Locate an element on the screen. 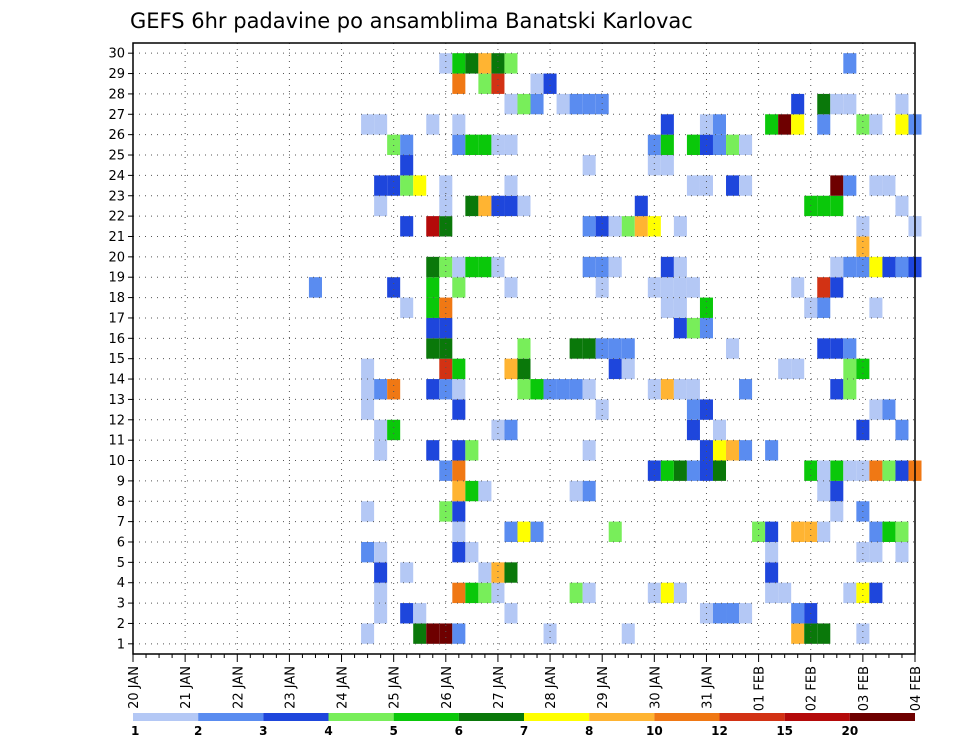 Image resolution: width=960 pixels, height=742 pixels. x-tick-label: 02 FEB is located at coordinates (812, 688).